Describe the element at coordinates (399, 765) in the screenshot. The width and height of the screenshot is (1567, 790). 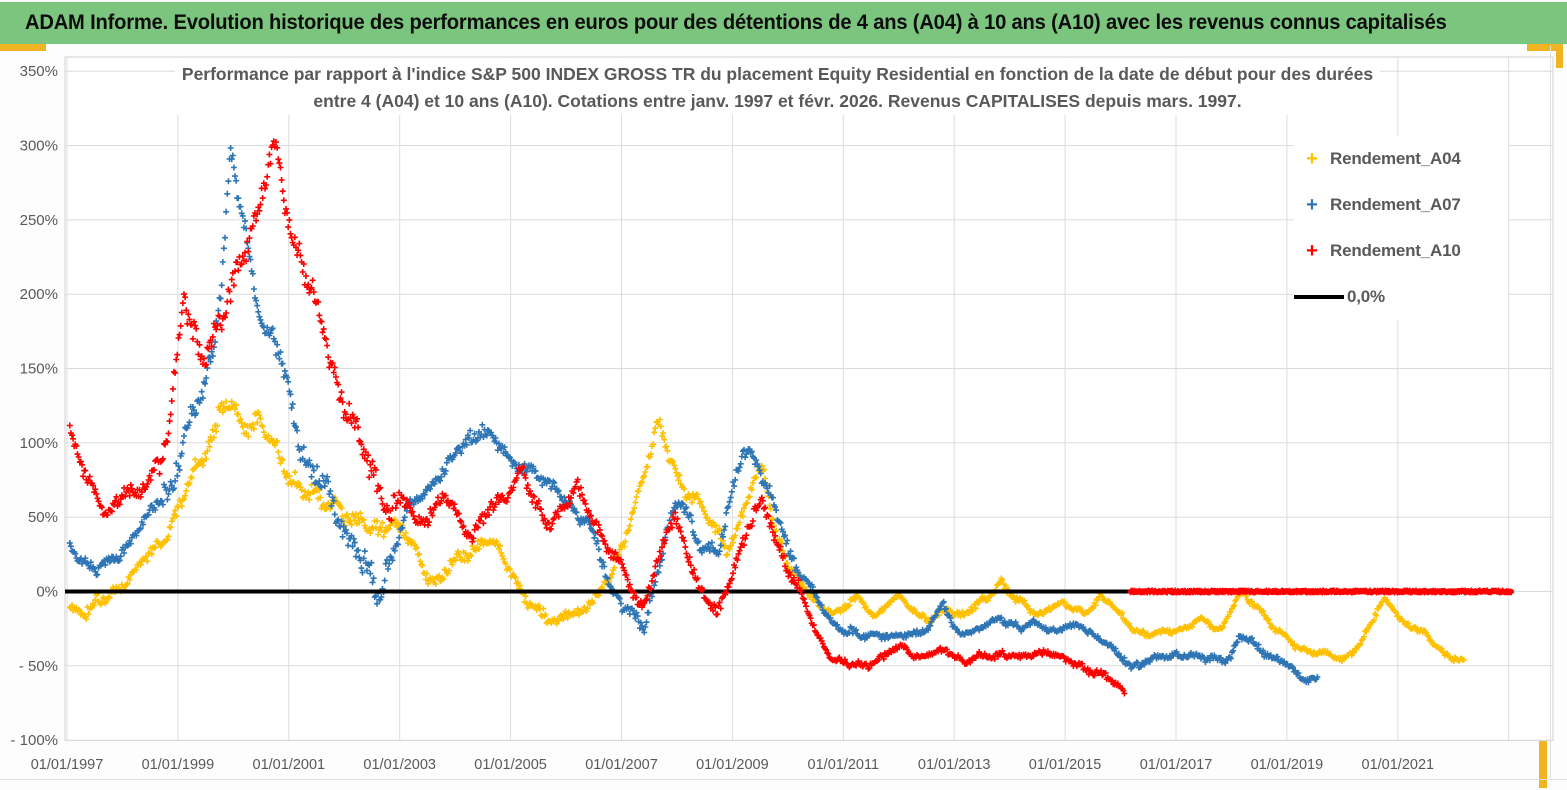
I see `x-axis-label: 01/01/2003` at that location.